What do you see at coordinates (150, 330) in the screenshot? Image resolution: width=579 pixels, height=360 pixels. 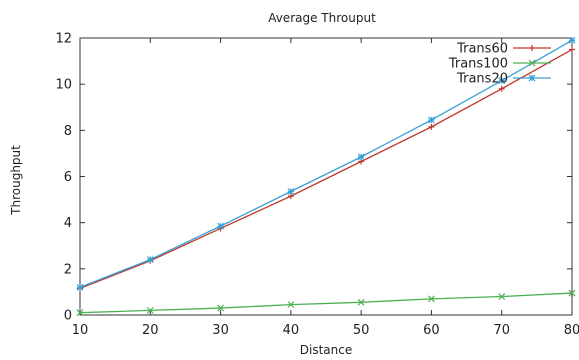 I see `x-tick-label: 20` at bounding box center [150, 330].